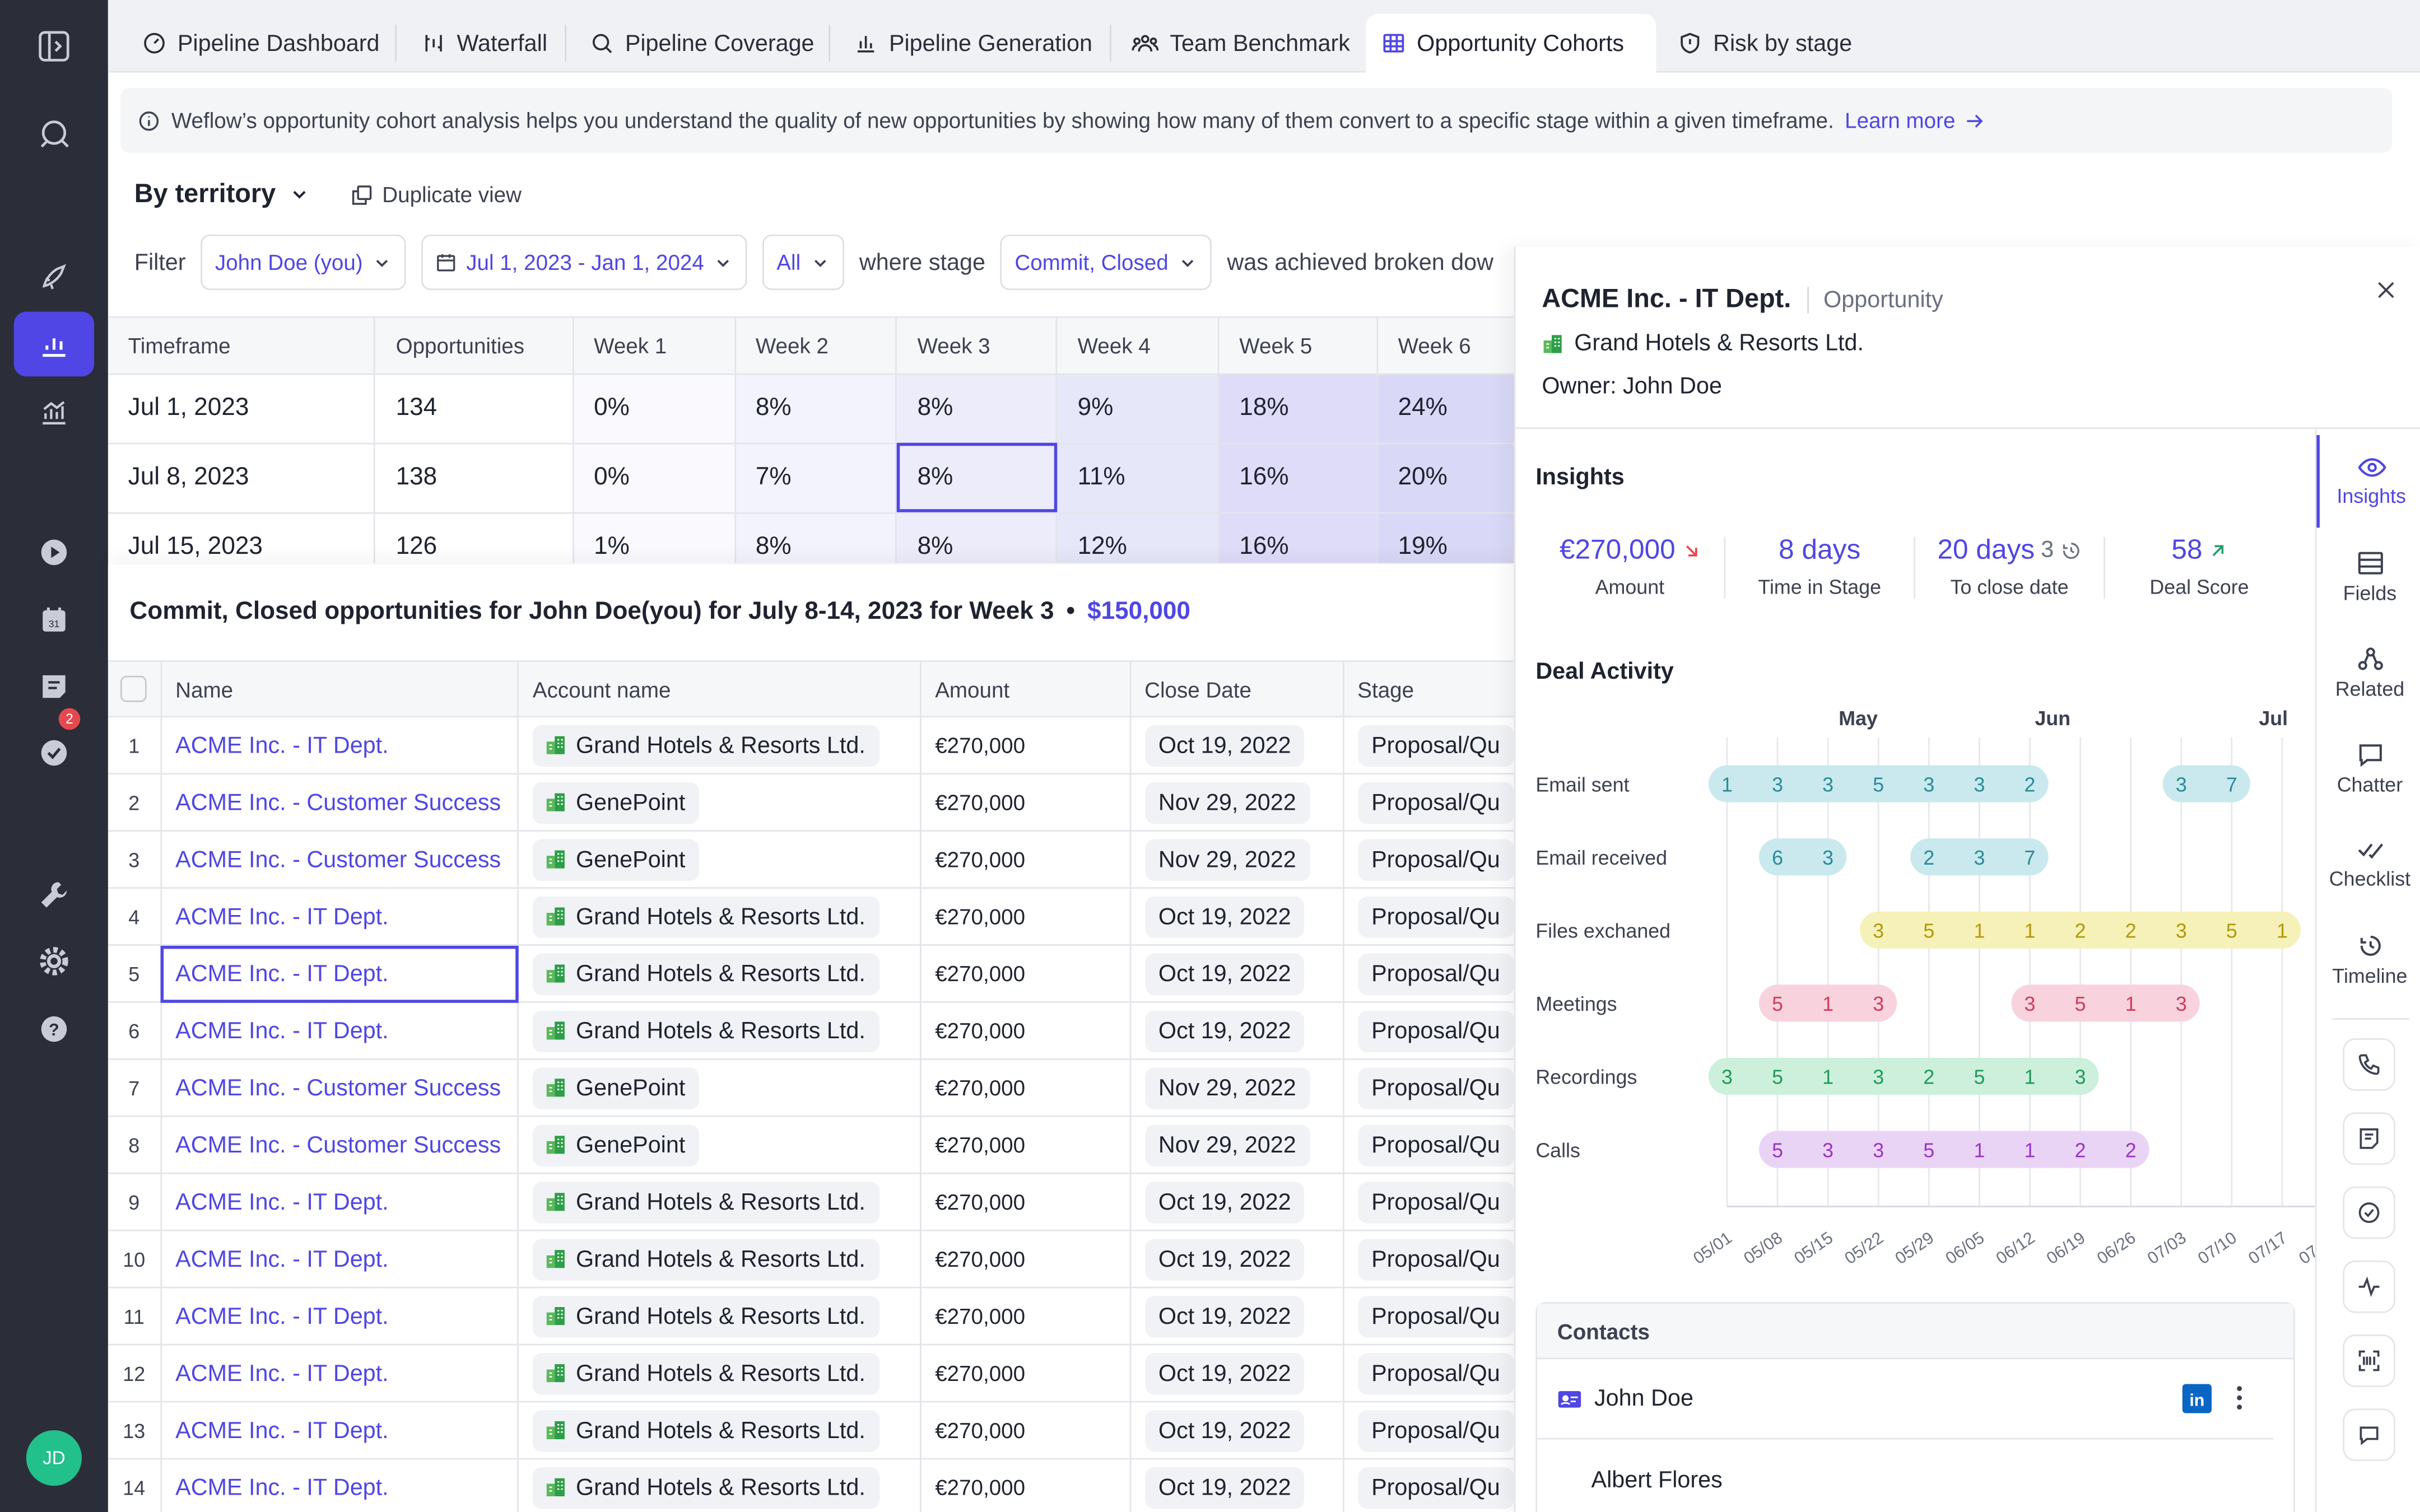 The image size is (2420, 1512). Describe the element at coordinates (2386, 290) in the screenshot. I see `close-icon` at that location.